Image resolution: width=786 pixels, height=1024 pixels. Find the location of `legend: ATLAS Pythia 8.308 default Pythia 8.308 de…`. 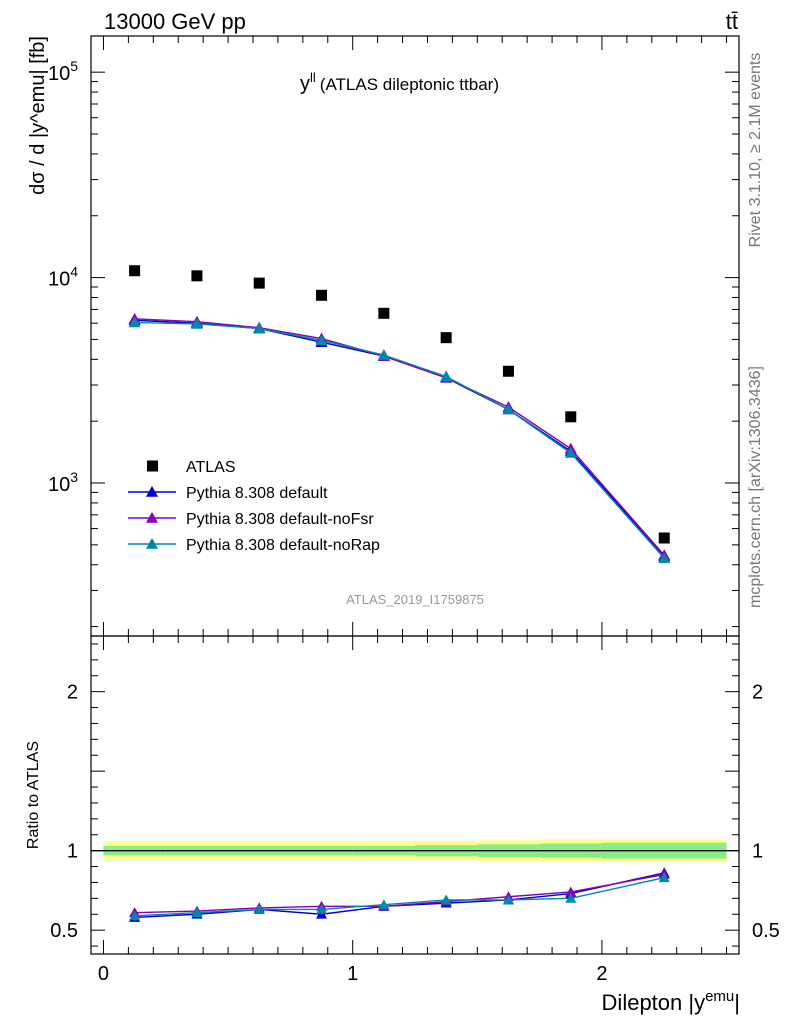

legend: ATLAS Pythia 8.308 default Pythia 8.308 de… is located at coordinates (254, 506).